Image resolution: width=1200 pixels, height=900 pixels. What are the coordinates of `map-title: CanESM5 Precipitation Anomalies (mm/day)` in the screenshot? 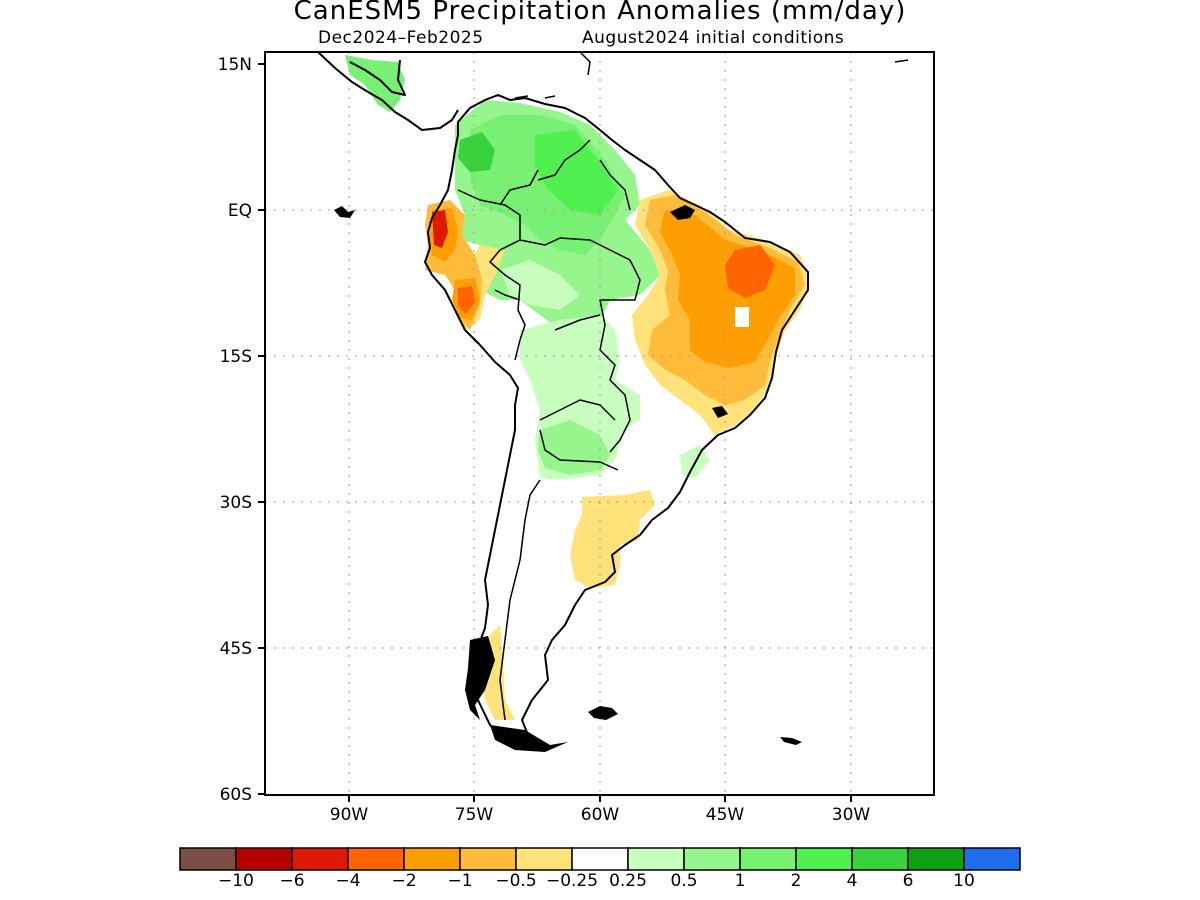 It's located at (600, 13).